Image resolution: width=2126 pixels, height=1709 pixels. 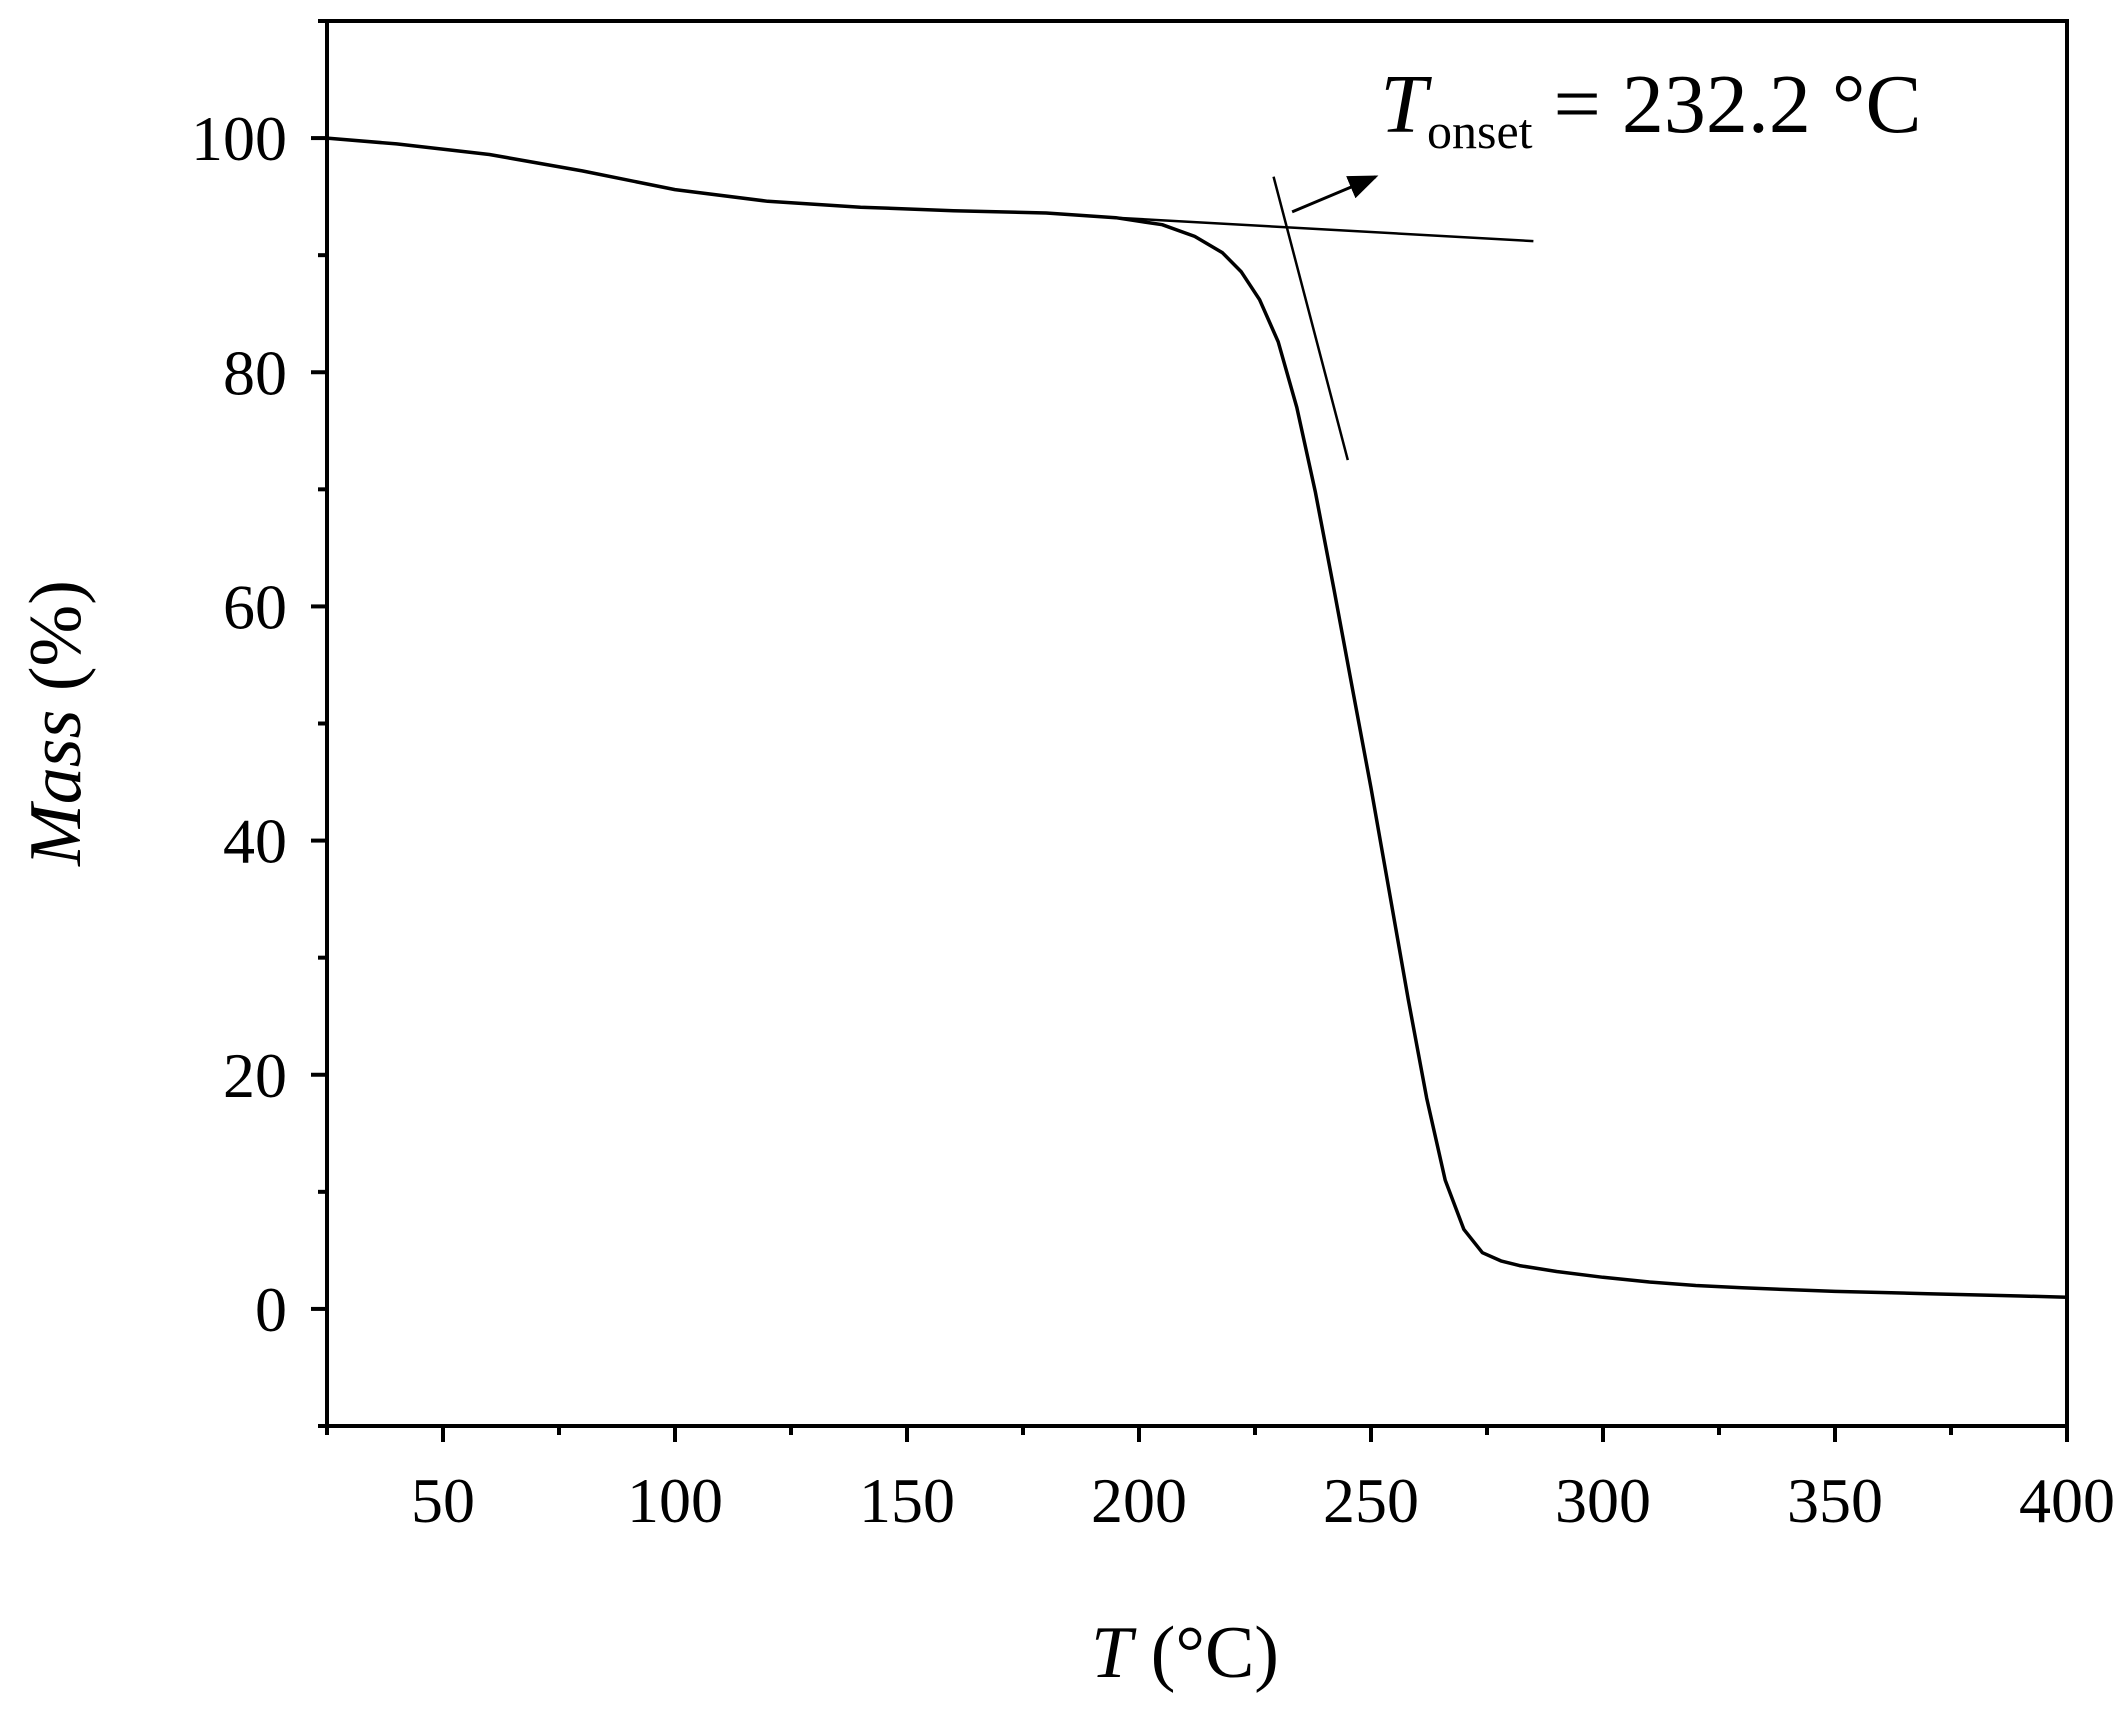 What do you see at coordinates (1205, 1653) in the screenshot?
I see `x-axis-unit: (°C)` at bounding box center [1205, 1653].